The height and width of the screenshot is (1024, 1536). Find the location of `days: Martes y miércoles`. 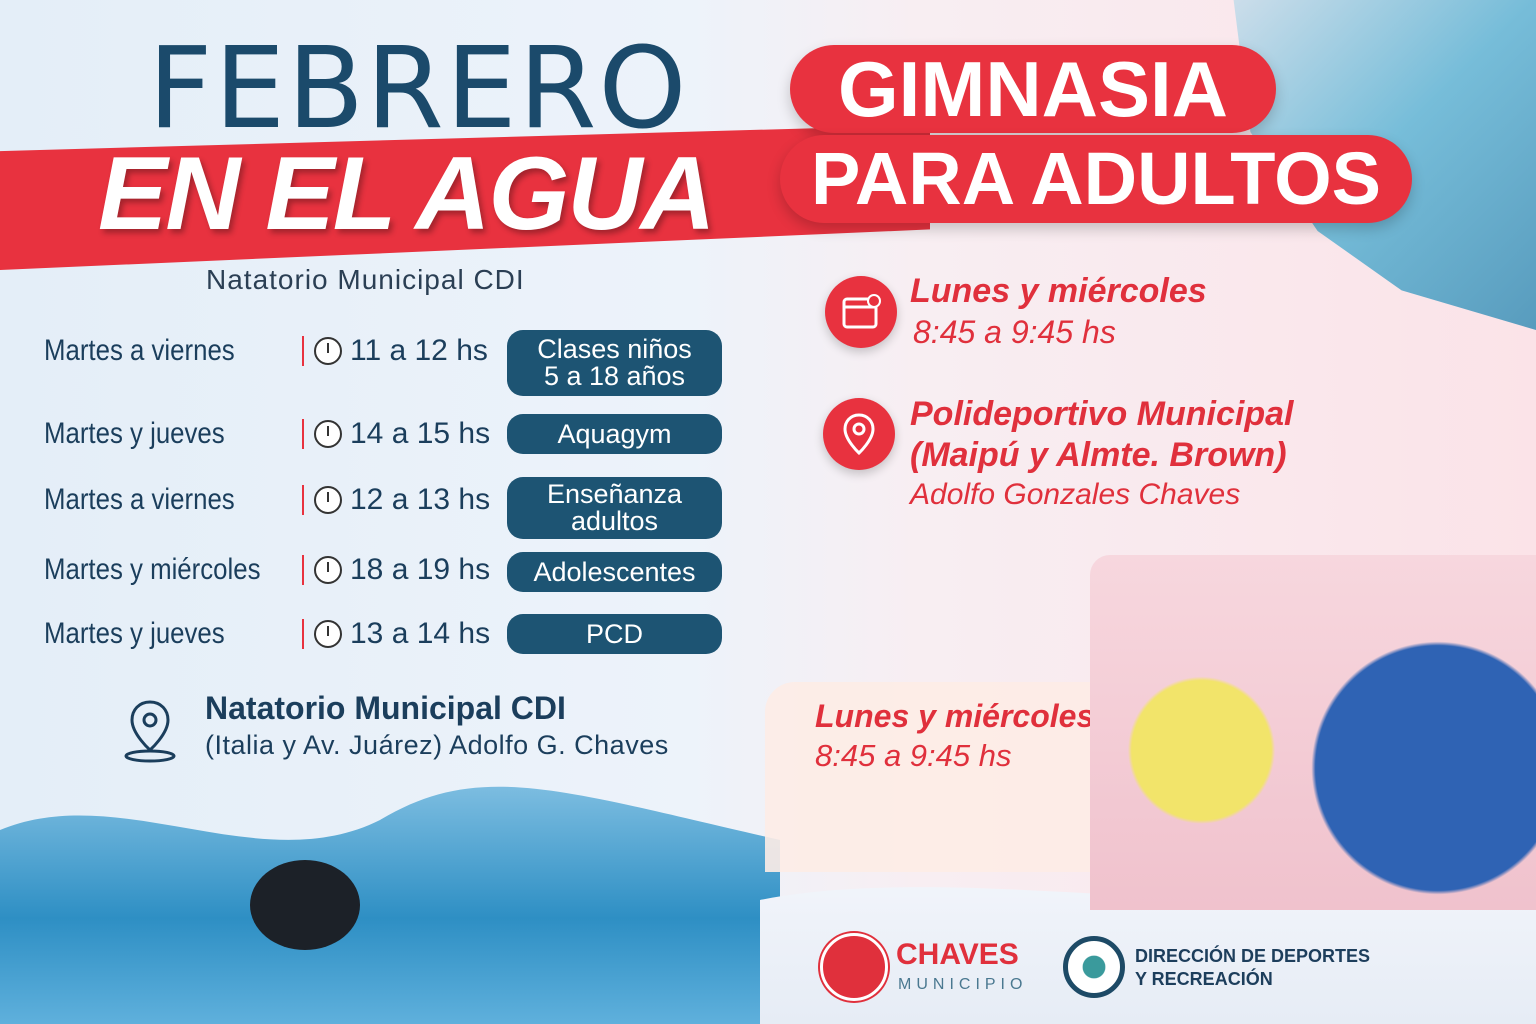

days: Martes y miércoles is located at coordinates (152, 569).